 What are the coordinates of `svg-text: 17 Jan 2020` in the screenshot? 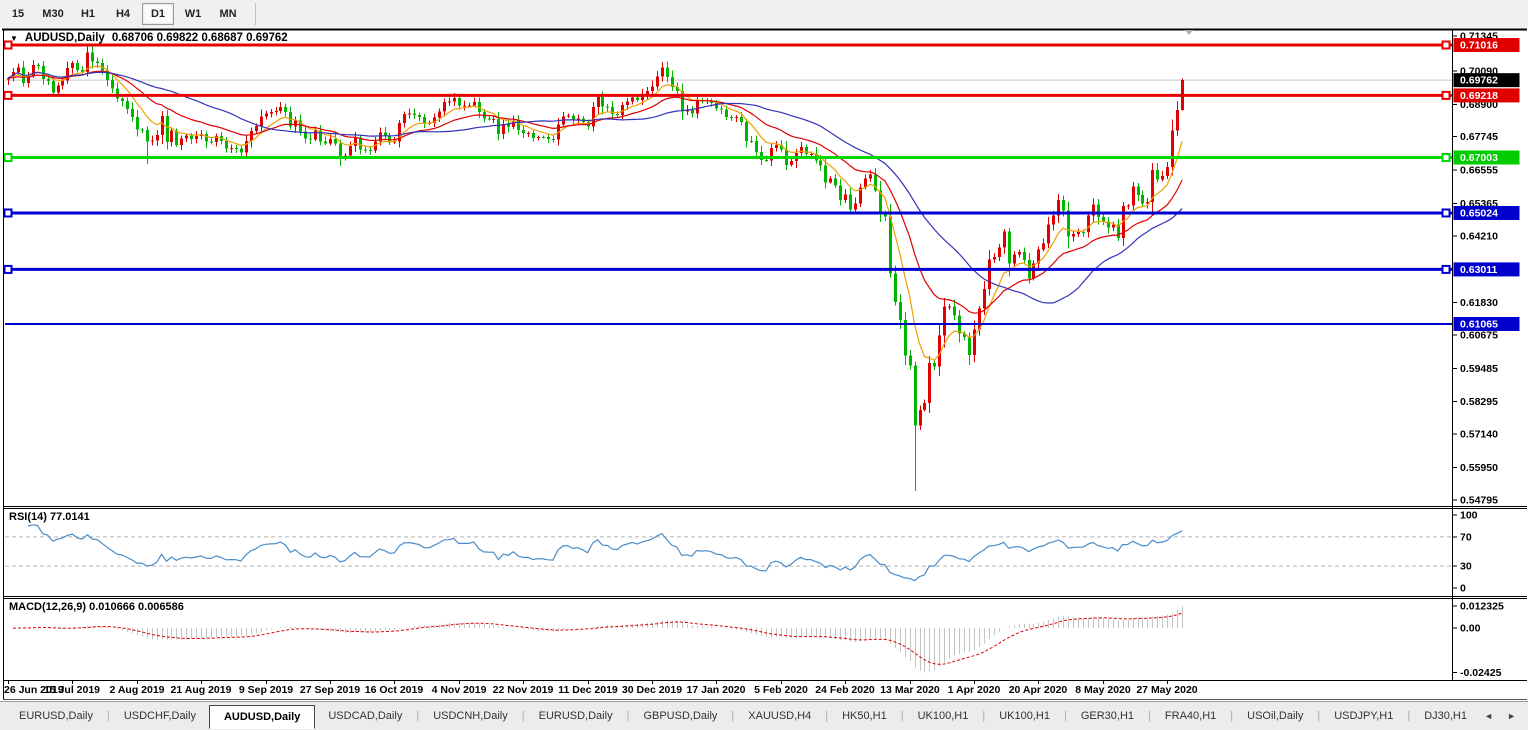 It's located at (716, 690).